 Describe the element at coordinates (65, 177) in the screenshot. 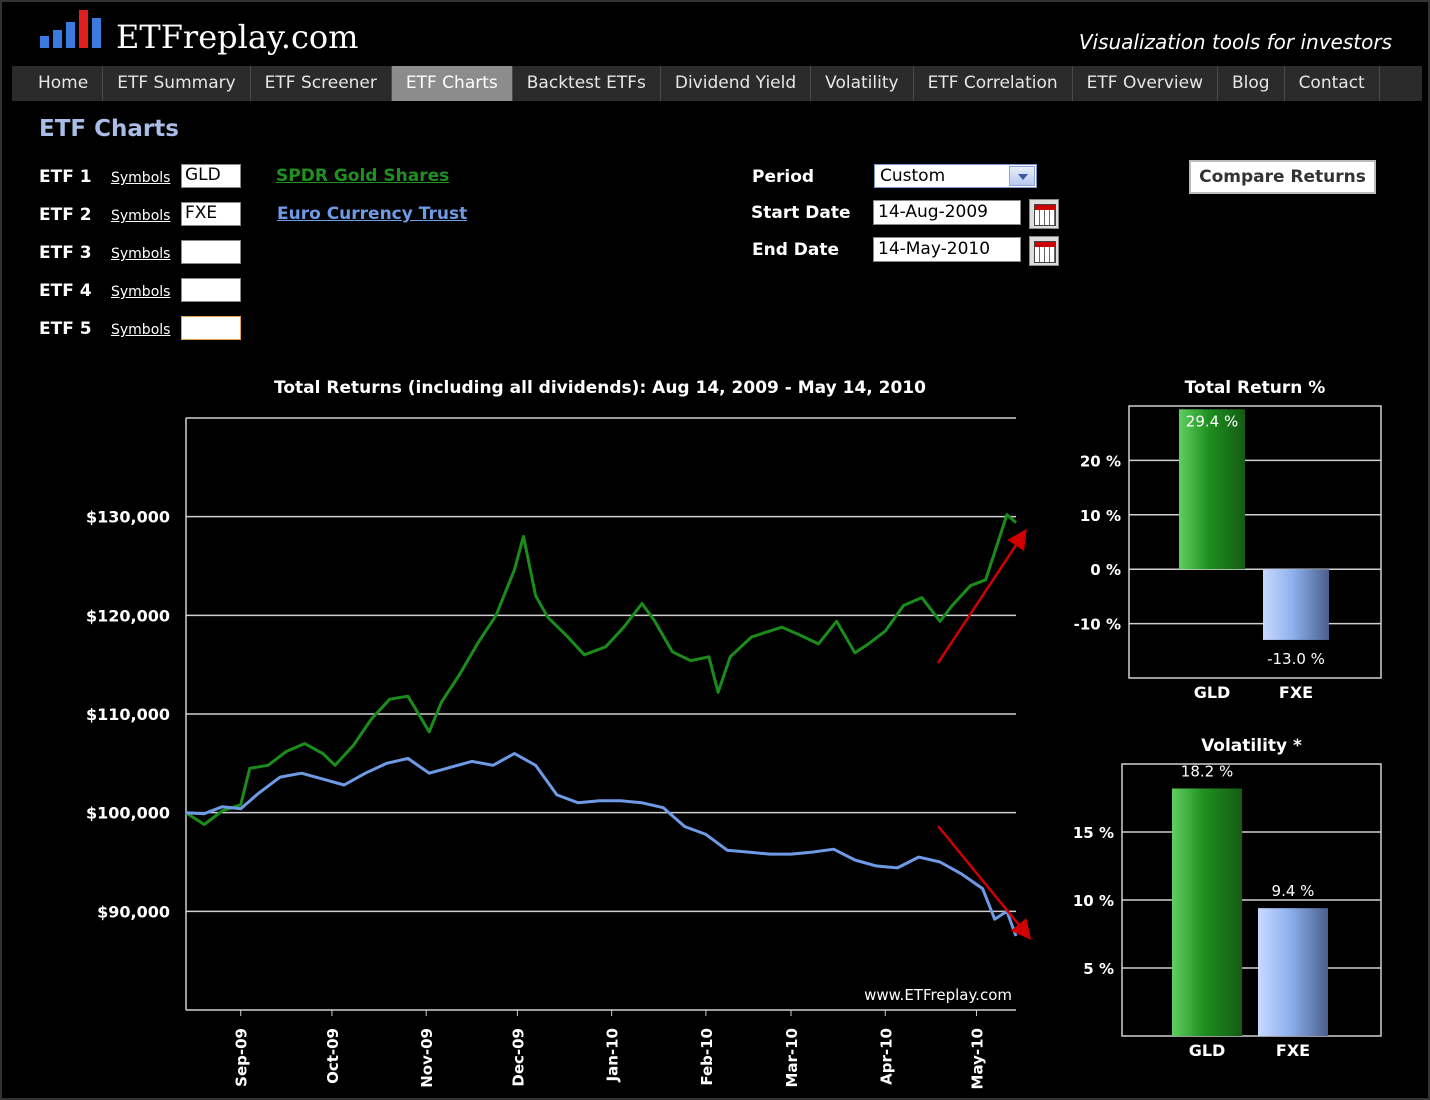

I see `etf-label: ETF 1` at that location.